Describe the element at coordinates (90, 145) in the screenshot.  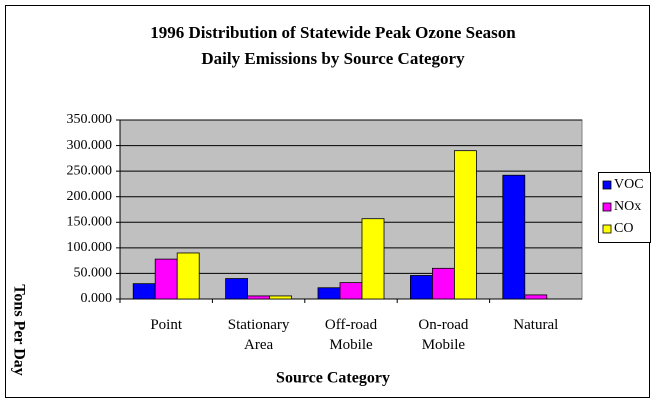
I see `y-tick-label: 300.000` at that location.